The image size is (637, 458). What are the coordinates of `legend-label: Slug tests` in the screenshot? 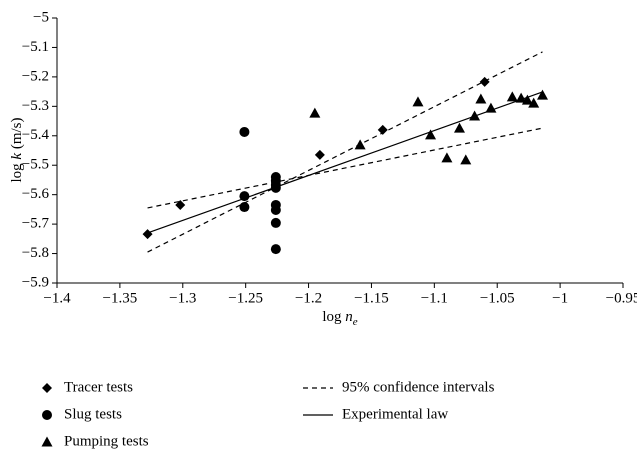 It's located at (93, 414).